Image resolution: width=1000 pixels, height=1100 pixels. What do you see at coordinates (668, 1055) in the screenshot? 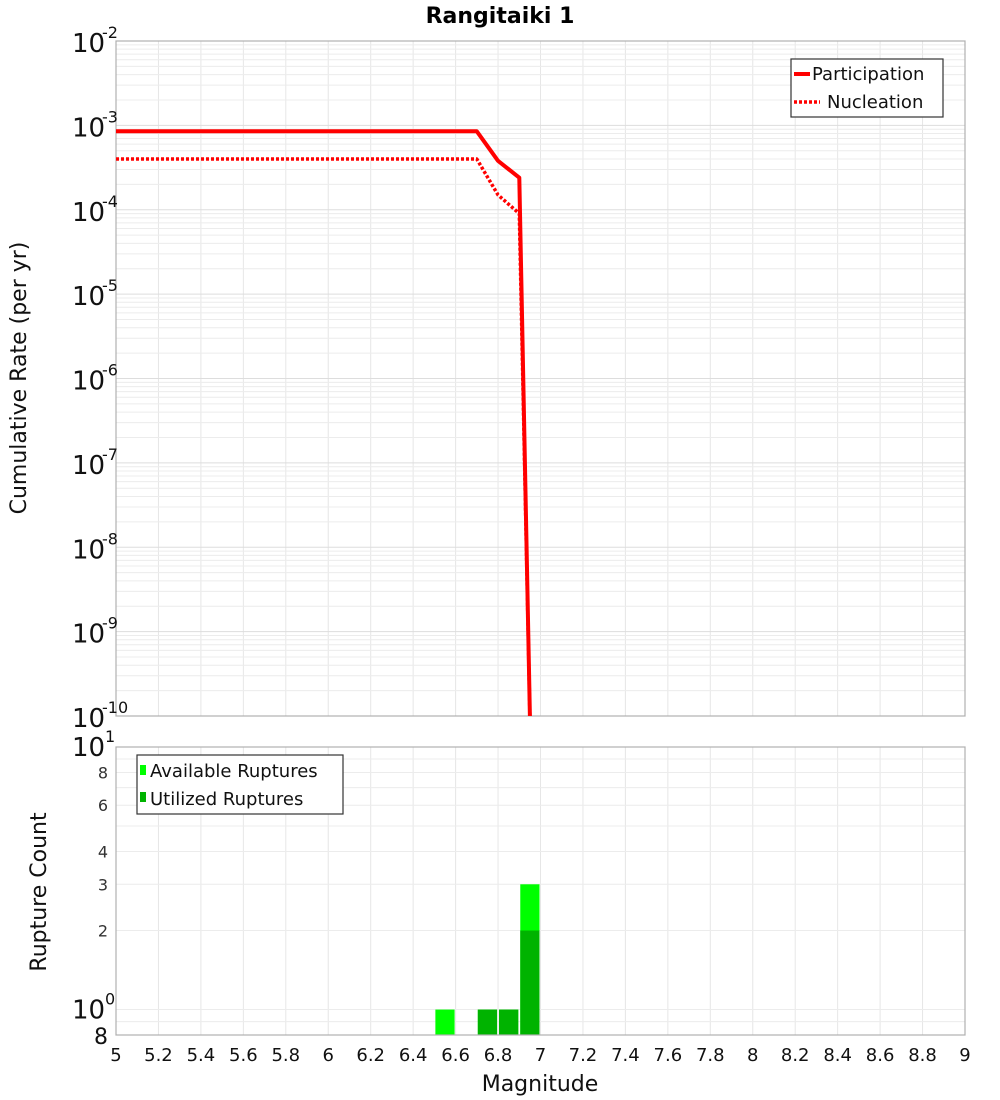
I see `svg-text: 7.6` at bounding box center [668, 1055].